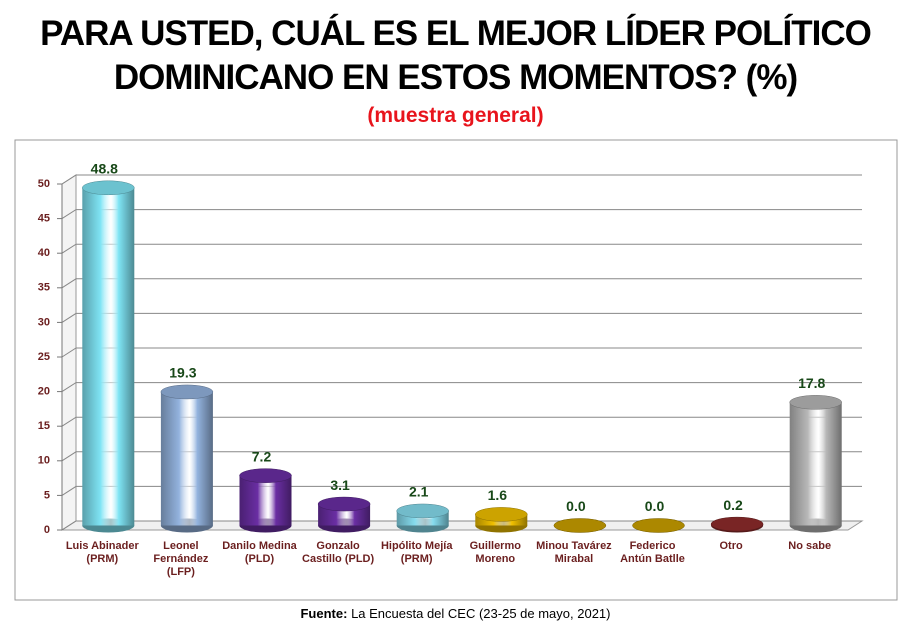 The width and height of the screenshot is (911, 639). What do you see at coordinates (44, 426) in the screenshot?
I see `y-tick-label: 15` at bounding box center [44, 426].